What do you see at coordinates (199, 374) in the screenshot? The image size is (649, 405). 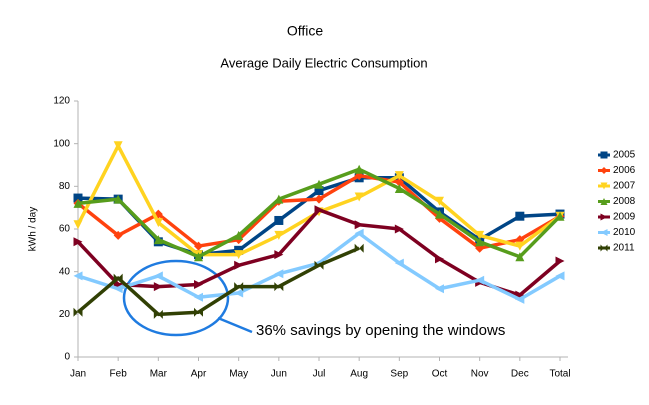 I see `x-tick-label: Apr` at bounding box center [199, 374].